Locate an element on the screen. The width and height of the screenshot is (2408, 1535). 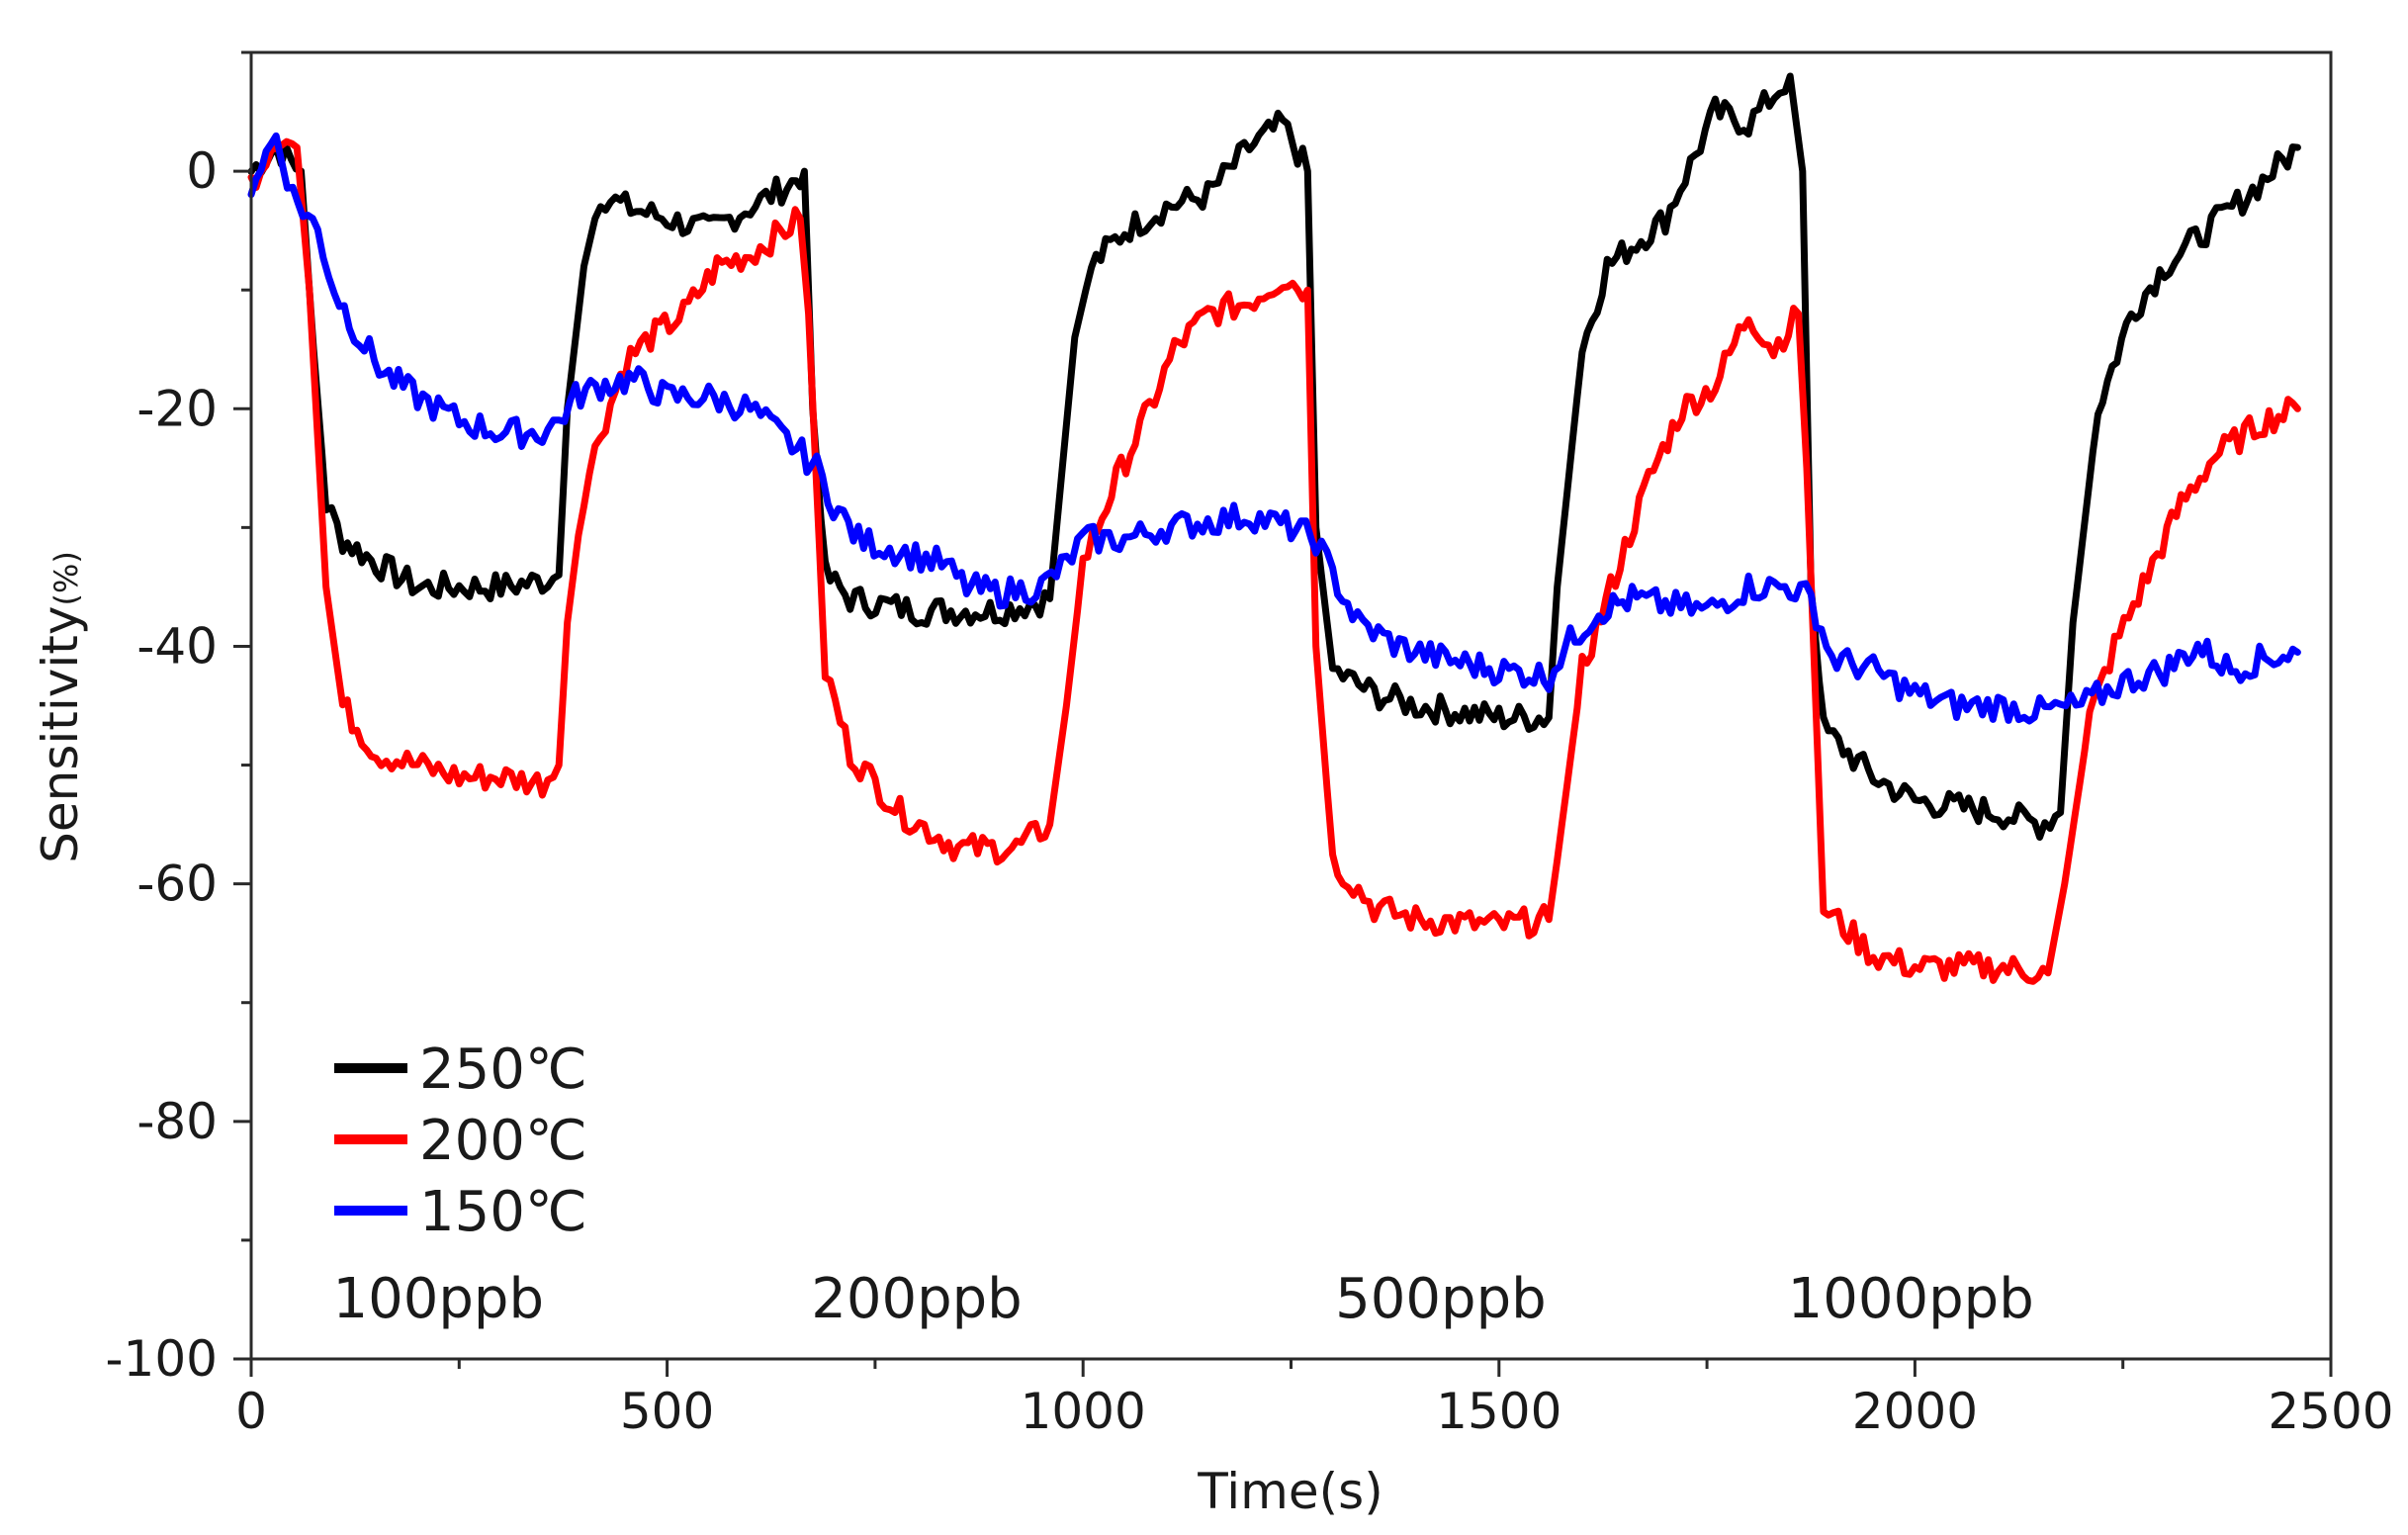
y-axis-ticks: 0 -20 -40 -60 -80 -100 is located at coordinates (178, 719).